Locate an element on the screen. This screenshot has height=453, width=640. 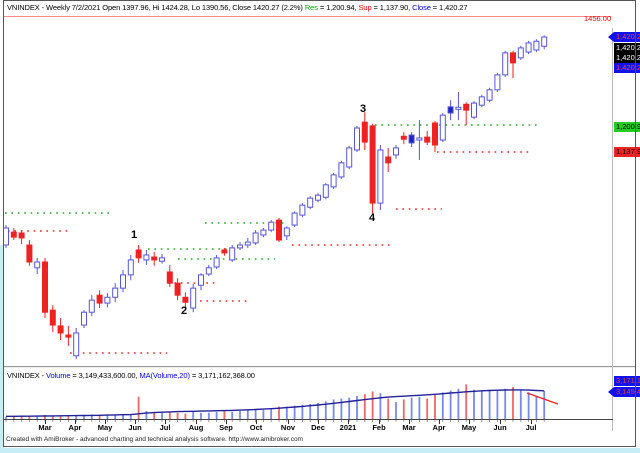
month-label: Dec is located at coordinates (318, 427).